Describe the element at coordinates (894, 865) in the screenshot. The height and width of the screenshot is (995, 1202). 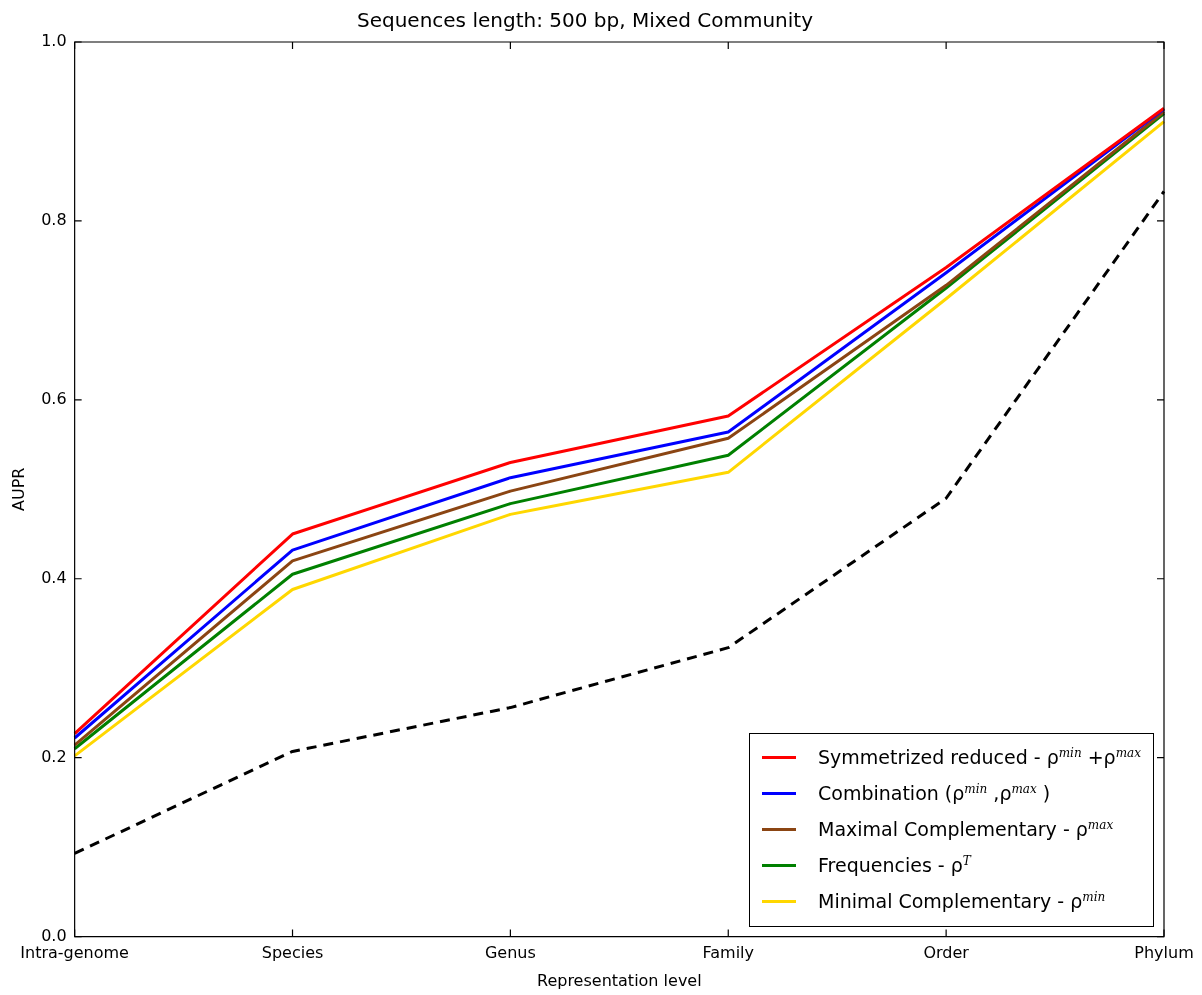
I see `legend-label: Frequencies - ρ$^{T}$` at that location.